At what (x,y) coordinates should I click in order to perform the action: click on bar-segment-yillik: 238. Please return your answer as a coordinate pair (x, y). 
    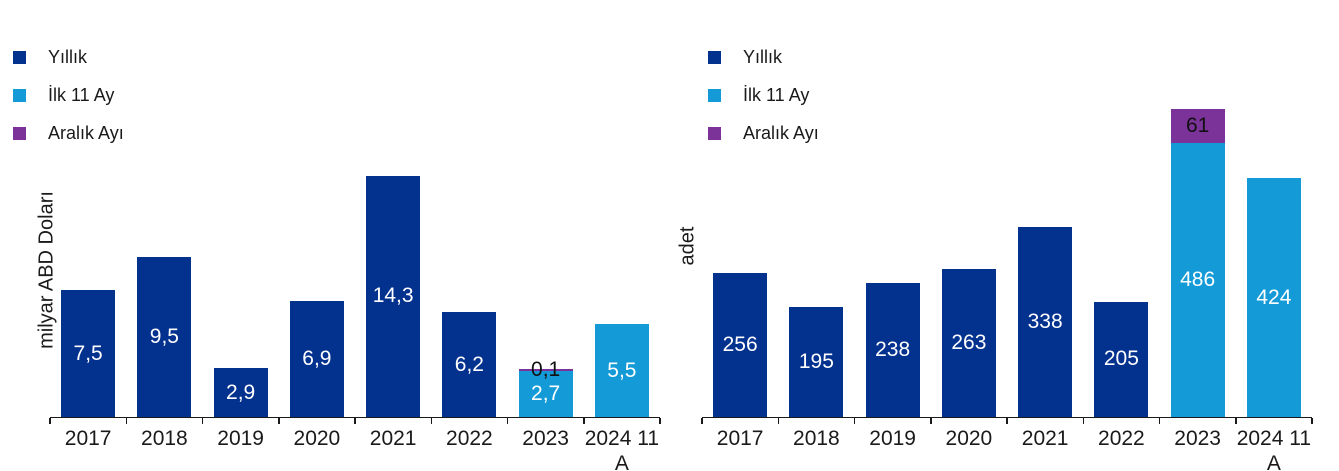
    Looking at the image, I should click on (892, 349).